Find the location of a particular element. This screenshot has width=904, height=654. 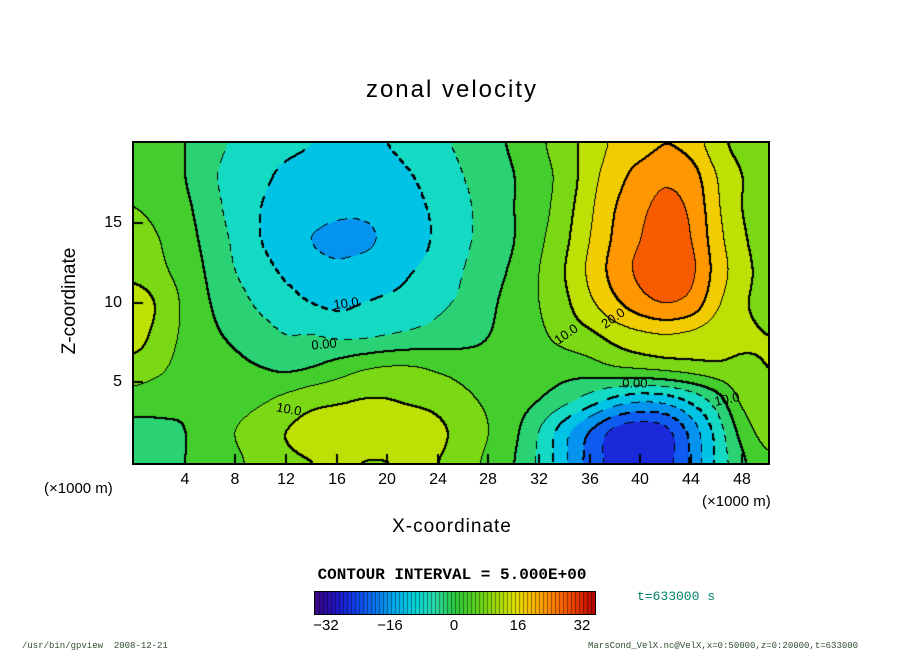

colorbar is located at coordinates (455, 603).